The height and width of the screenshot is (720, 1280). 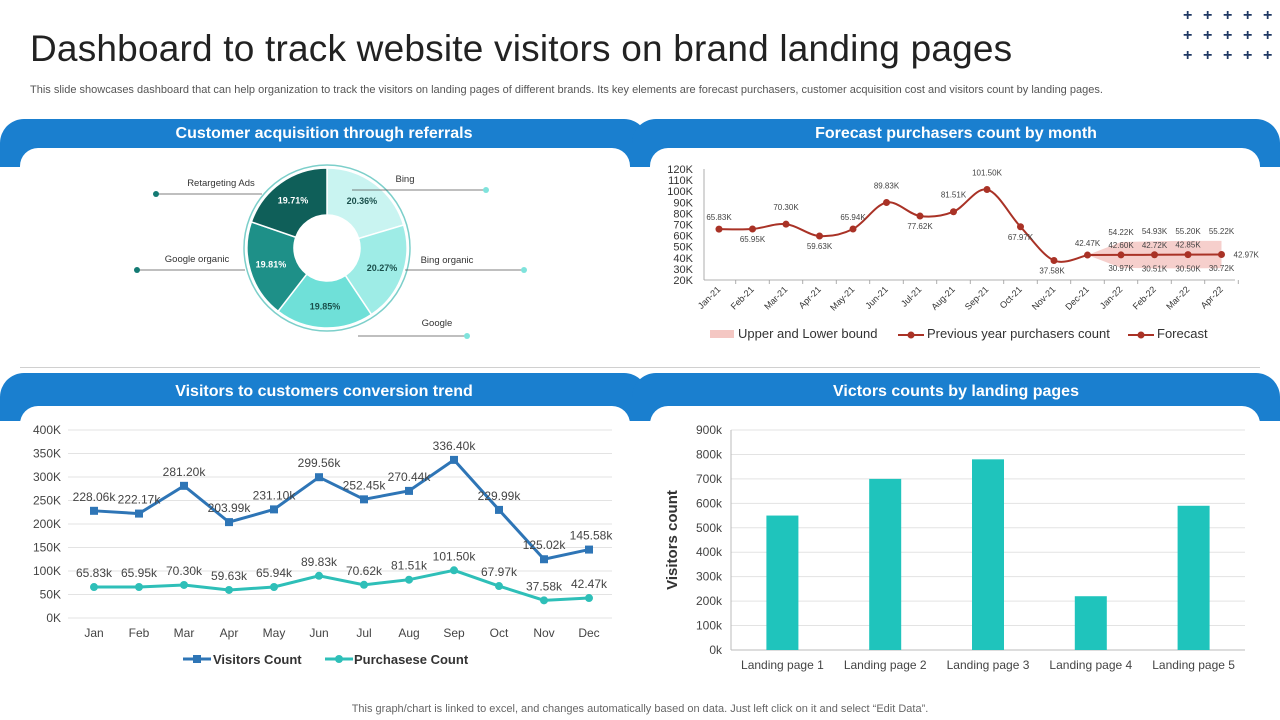 I want to click on landing-y-tick: 800k, so click(x=709, y=454).